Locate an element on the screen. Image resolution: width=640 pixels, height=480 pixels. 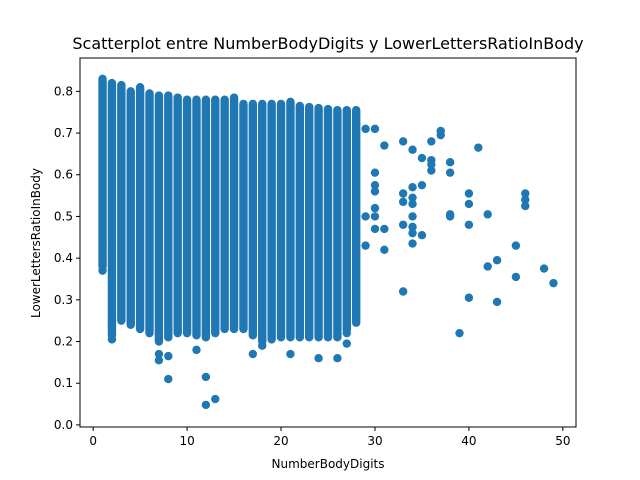
y-tick-label: 0.2 is located at coordinates (63, 342).